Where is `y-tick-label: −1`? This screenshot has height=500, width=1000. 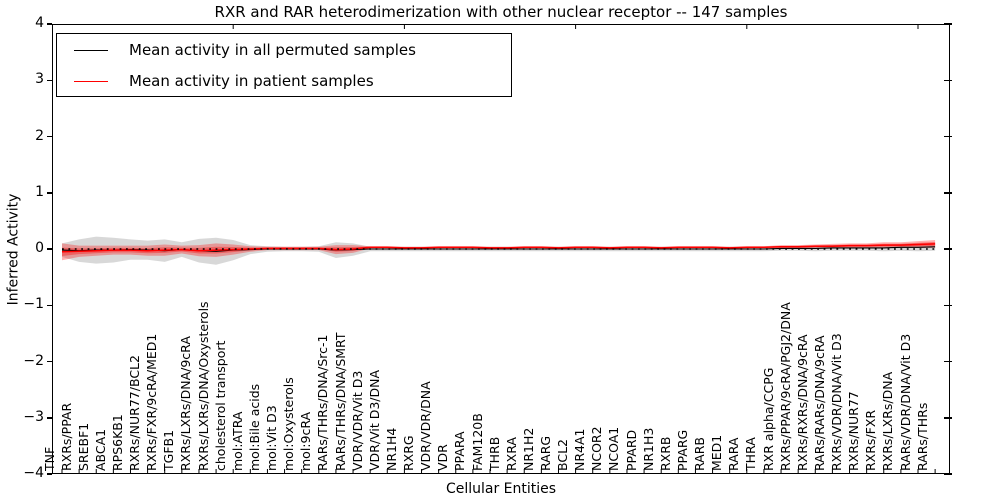
y-tick-label: −1 is located at coordinates (33, 304).